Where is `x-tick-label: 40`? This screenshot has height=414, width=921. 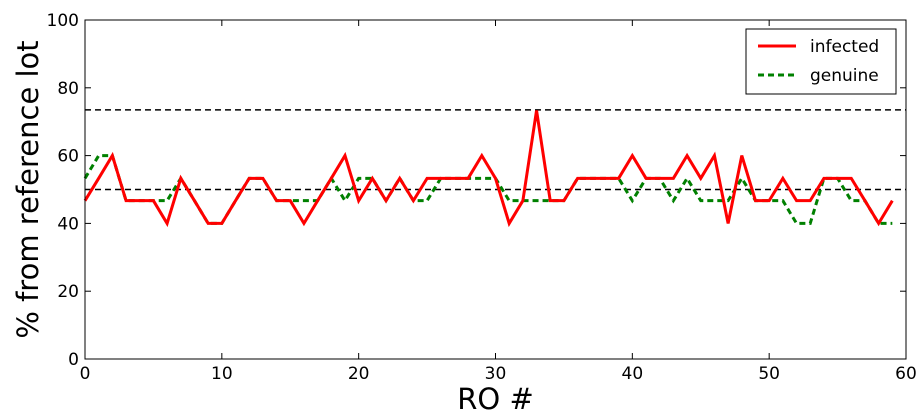
x-tick-label: 40 is located at coordinates (633, 374).